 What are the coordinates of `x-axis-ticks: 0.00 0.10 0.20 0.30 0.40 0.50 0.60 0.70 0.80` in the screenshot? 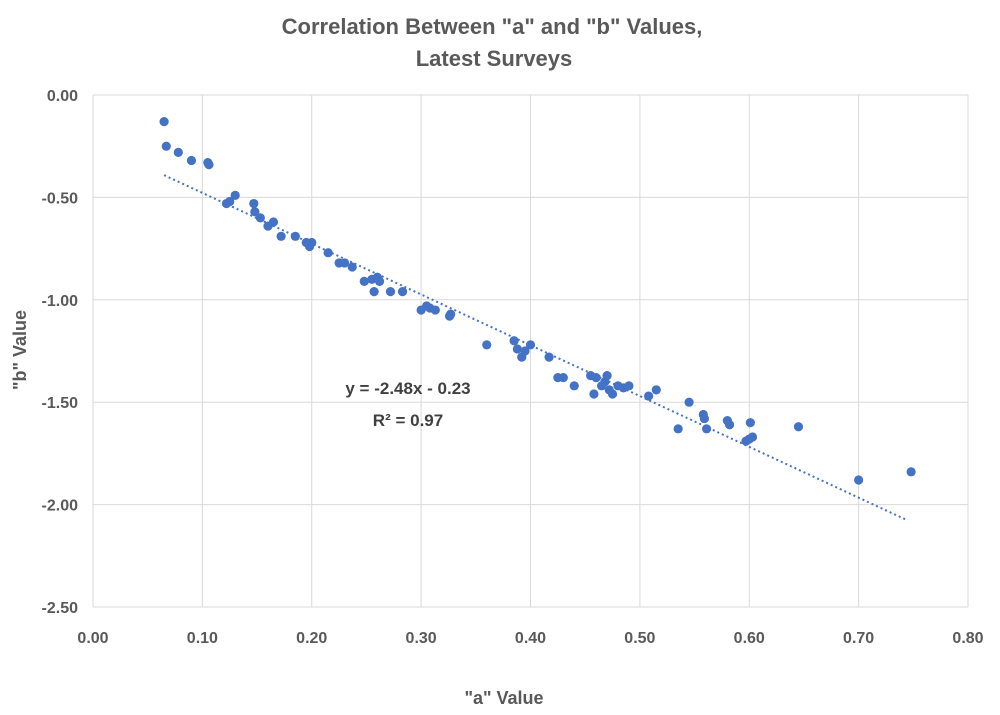 It's located at (530, 638).